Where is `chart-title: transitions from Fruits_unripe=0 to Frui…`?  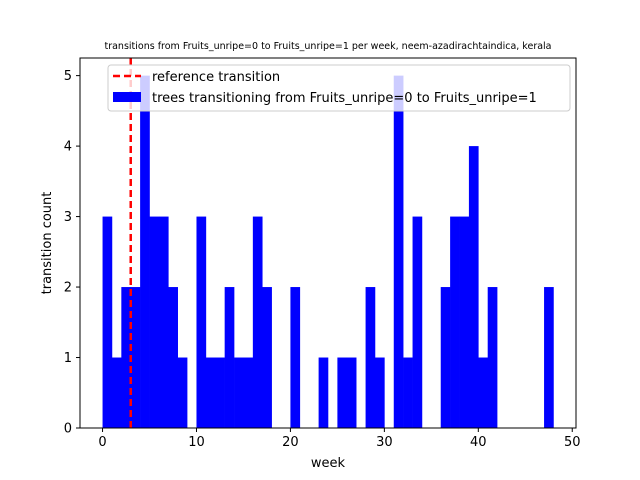 chart-title: transitions from Fruits_unripe=0 to Frui… is located at coordinates (327, 46).